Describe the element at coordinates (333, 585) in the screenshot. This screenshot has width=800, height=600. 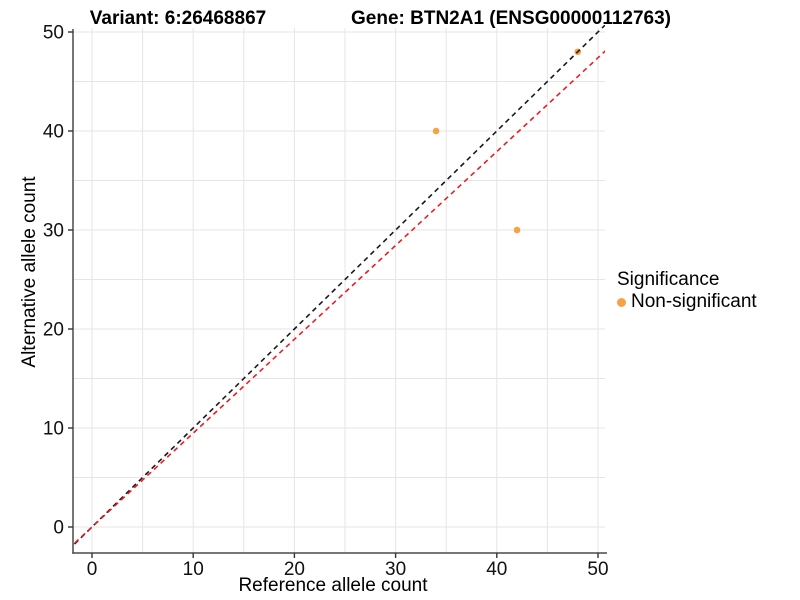
I see `x-axis-label: Reference allele count` at that location.